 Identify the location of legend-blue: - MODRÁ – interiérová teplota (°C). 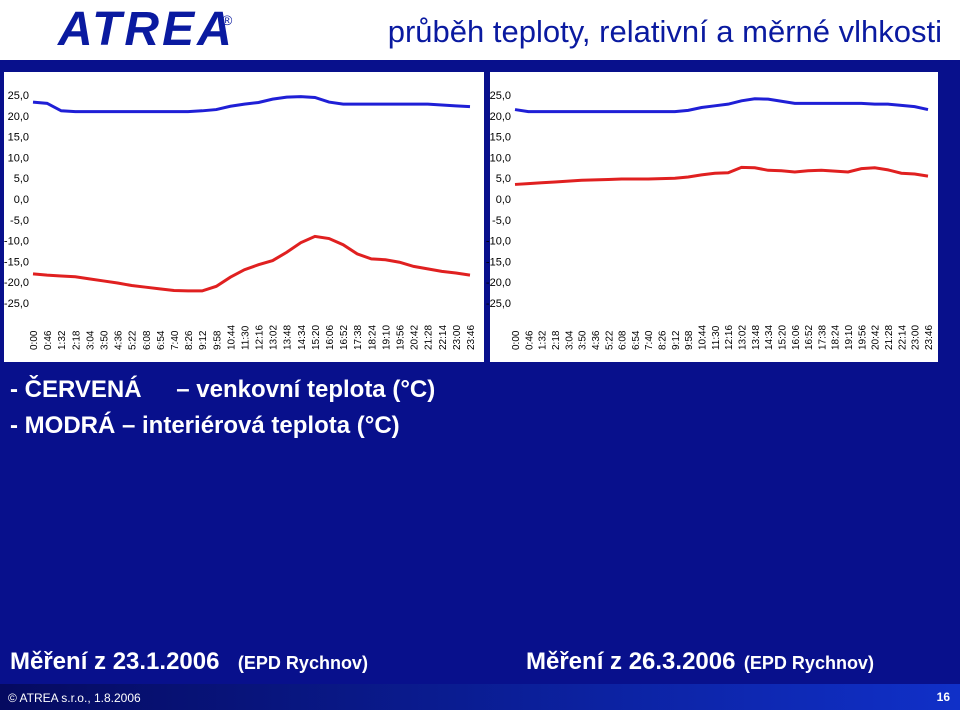
(205, 426).